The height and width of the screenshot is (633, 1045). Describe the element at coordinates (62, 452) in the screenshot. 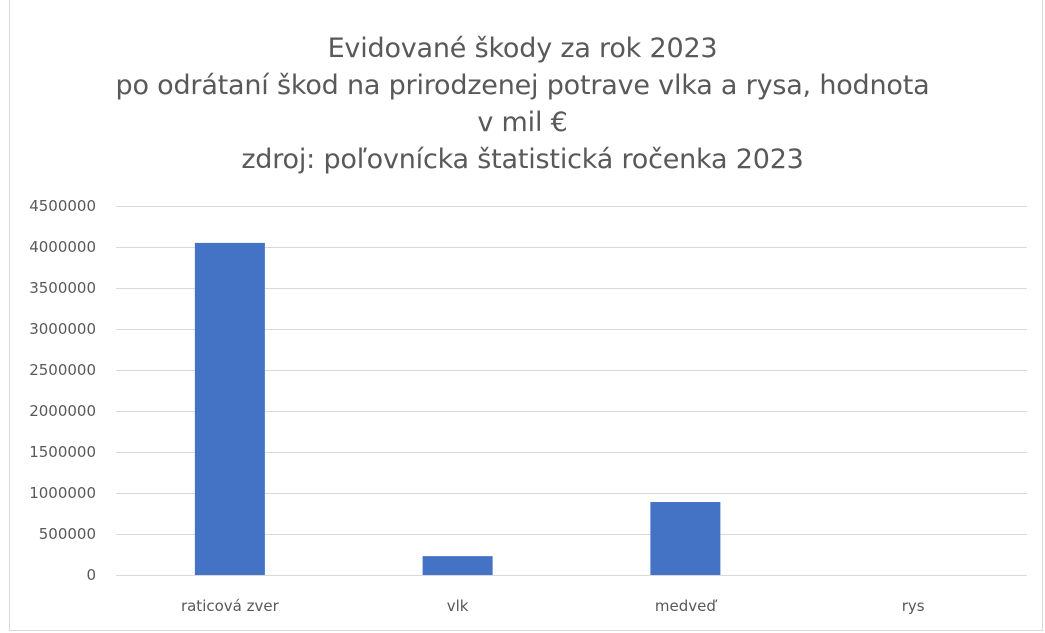

I see `y-tick-label: 1500000` at that location.